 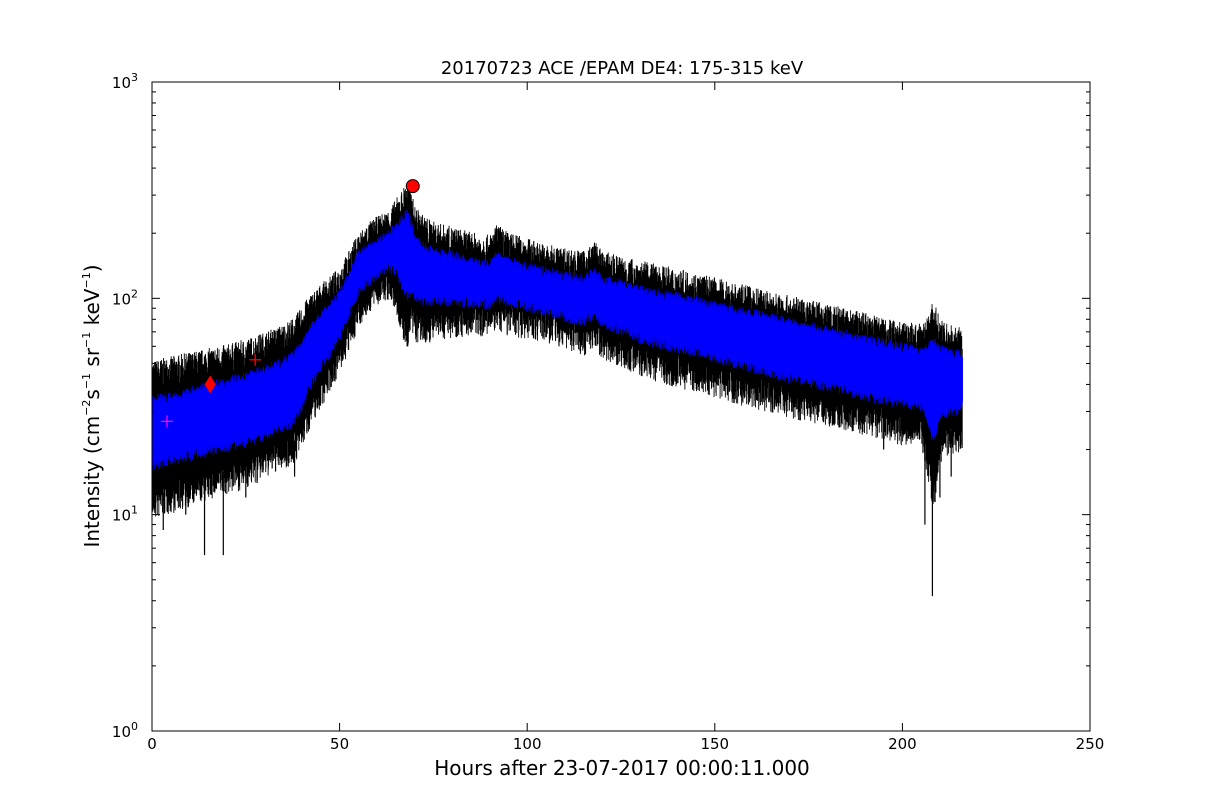 What do you see at coordinates (210, 384) in the screenshot?
I see `onset-diamond-marker` at bounding box center [210, 384].